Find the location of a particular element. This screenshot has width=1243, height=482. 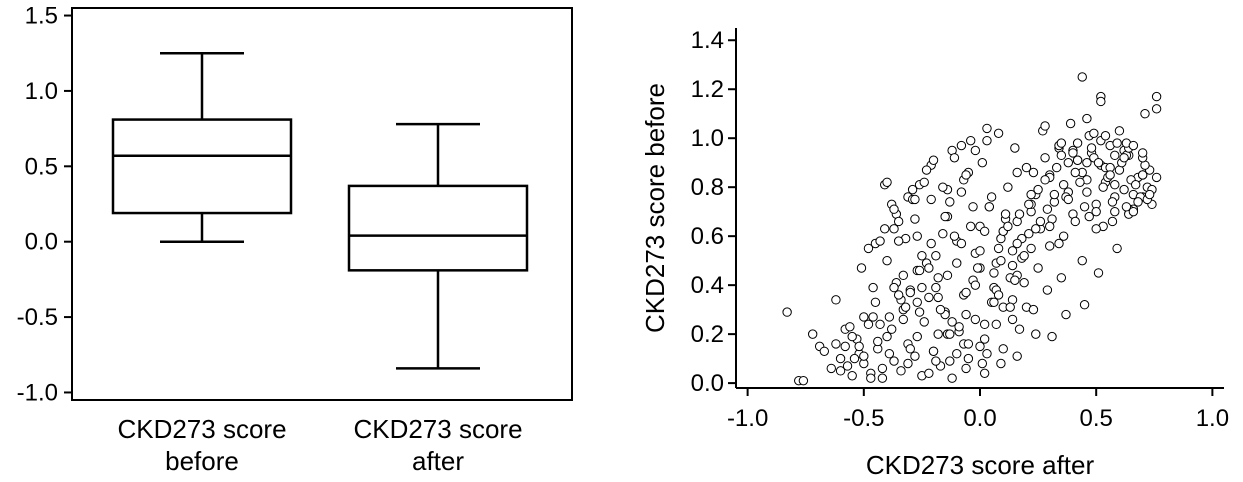

y-tick-label: 1.5 is located at coordinates (41, 16).